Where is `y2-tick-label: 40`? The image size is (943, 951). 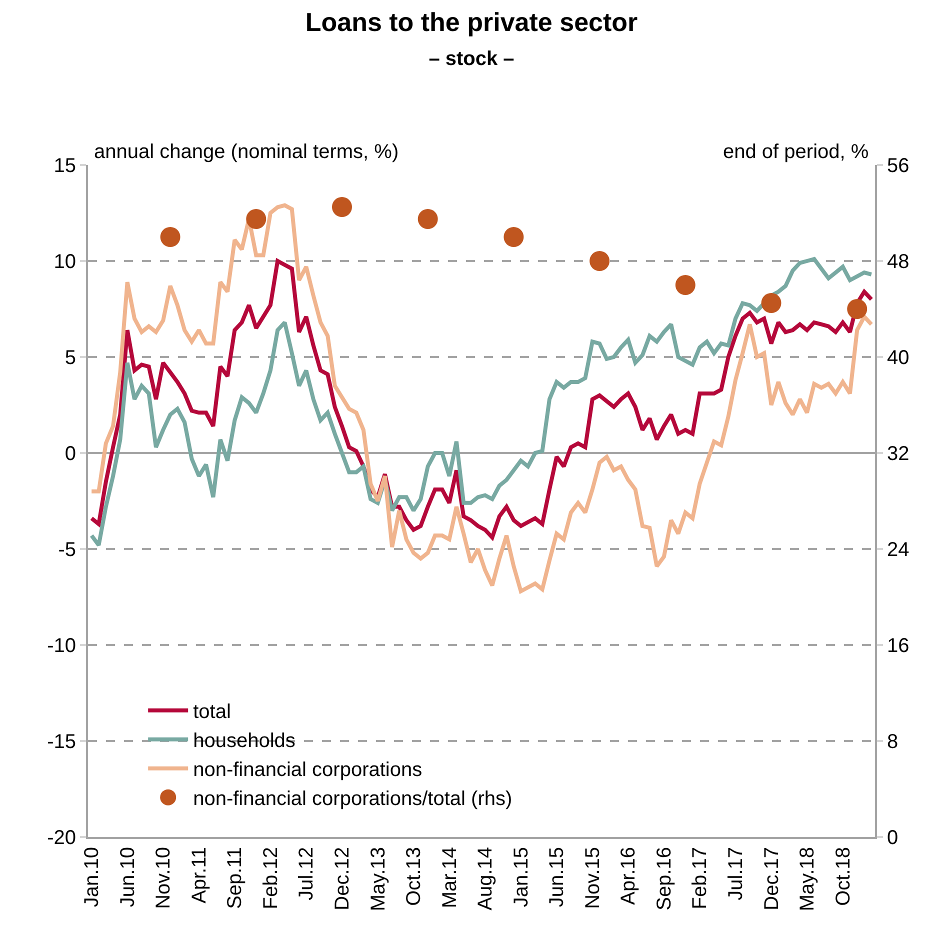
y2-tick-label: 40 is located at coordinates (898, 358).